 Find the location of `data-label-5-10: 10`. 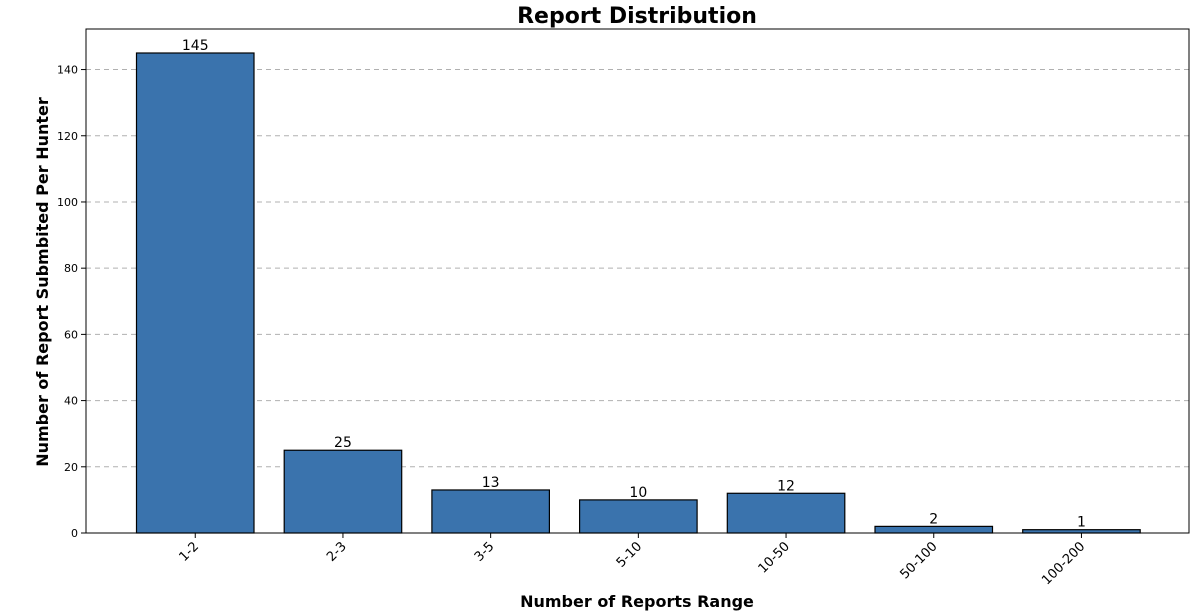

data-label-5-10: 10 is located at coordinates (638, 493).